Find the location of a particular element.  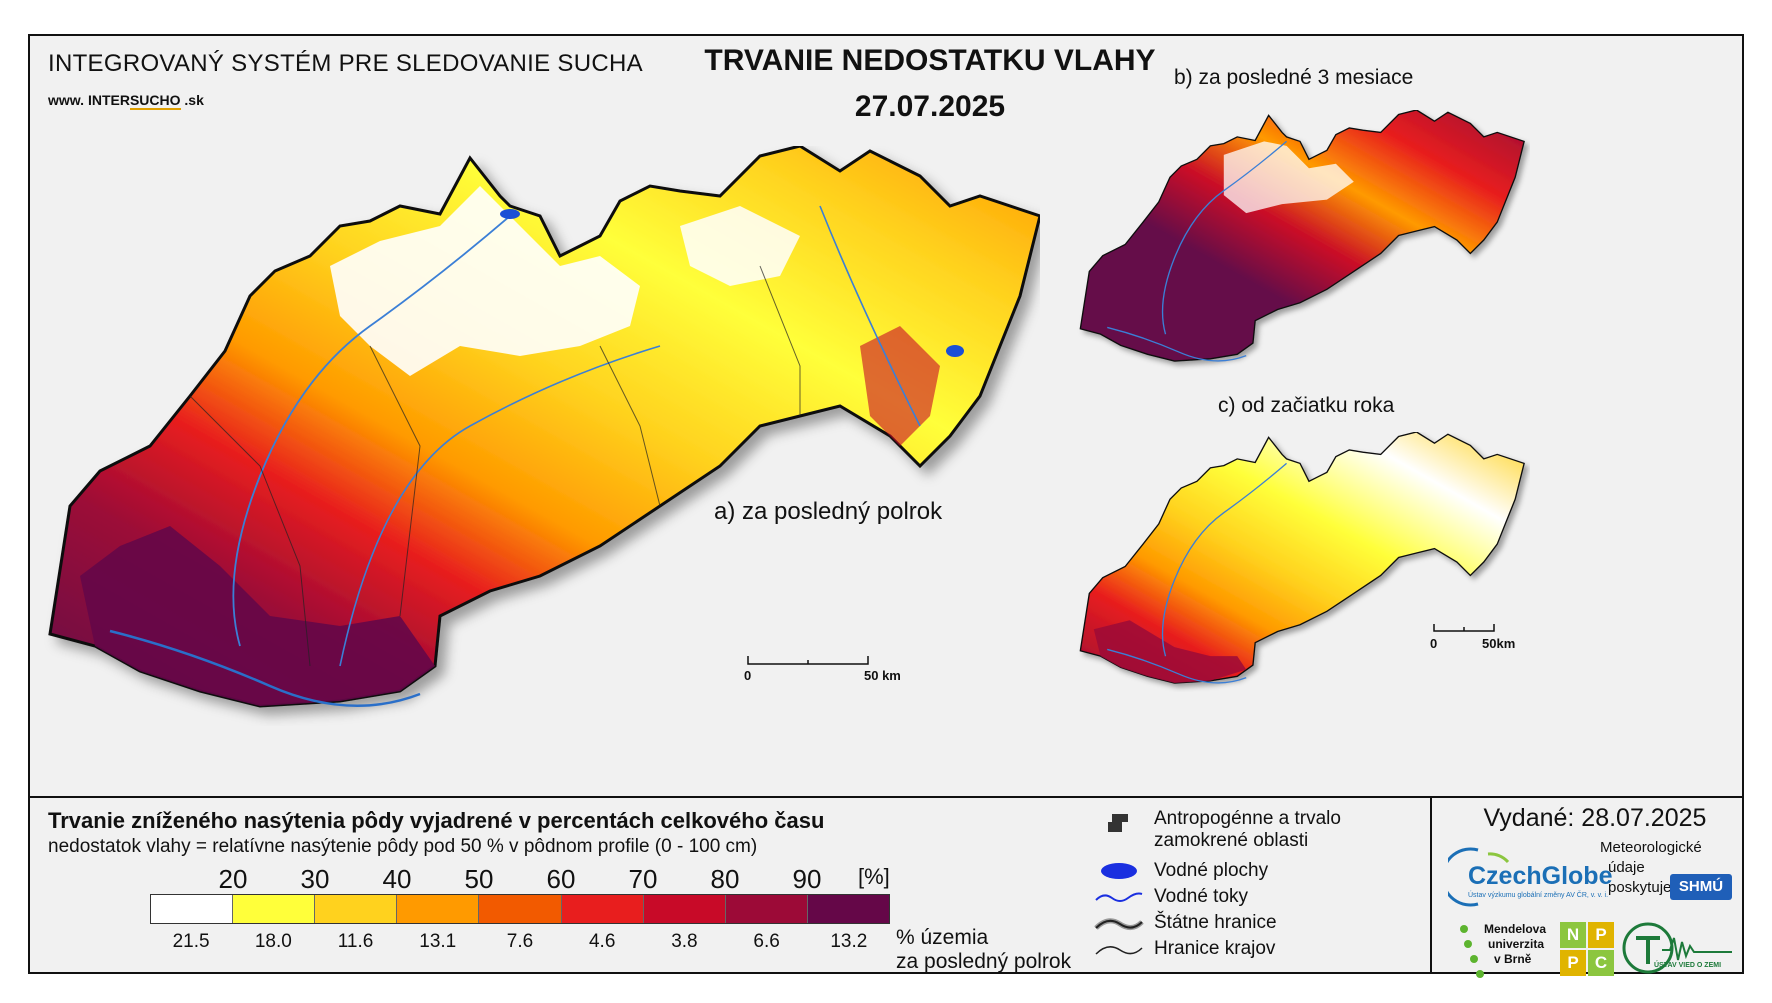

site-prefix: www. is located at coordinates (68, 100).